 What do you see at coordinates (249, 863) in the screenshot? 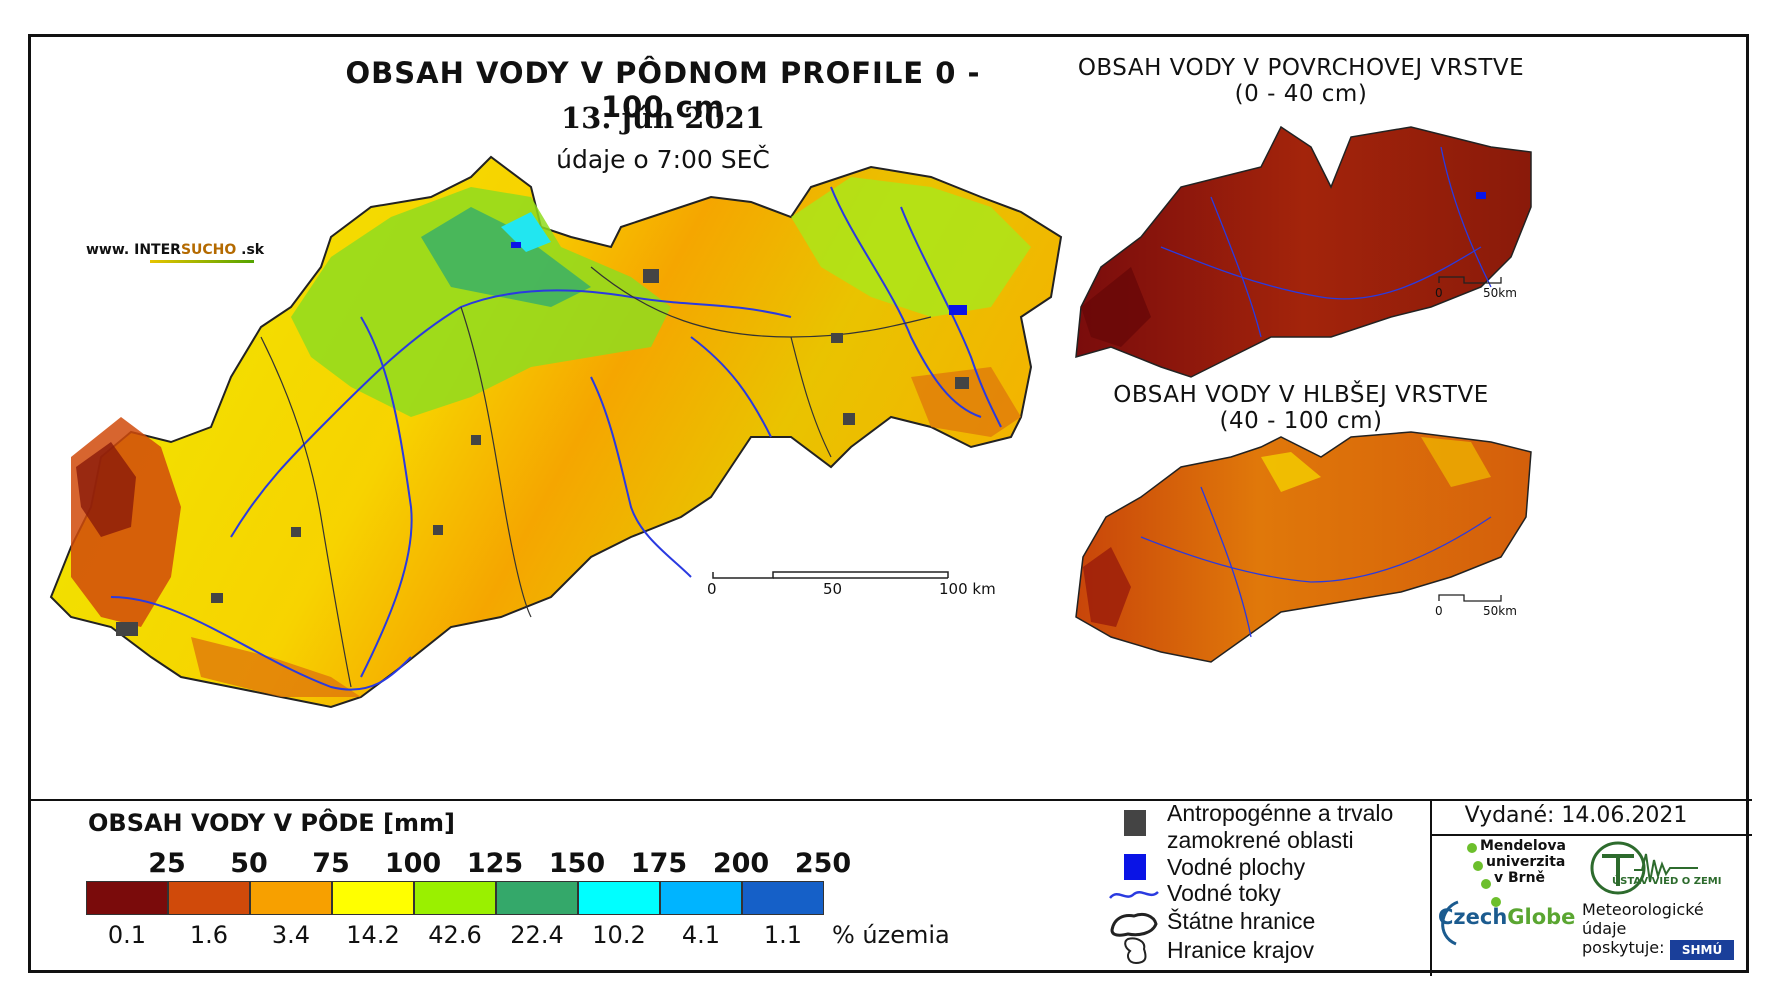
I see `legend-threshold: 50` at bounding box center [249, 863].